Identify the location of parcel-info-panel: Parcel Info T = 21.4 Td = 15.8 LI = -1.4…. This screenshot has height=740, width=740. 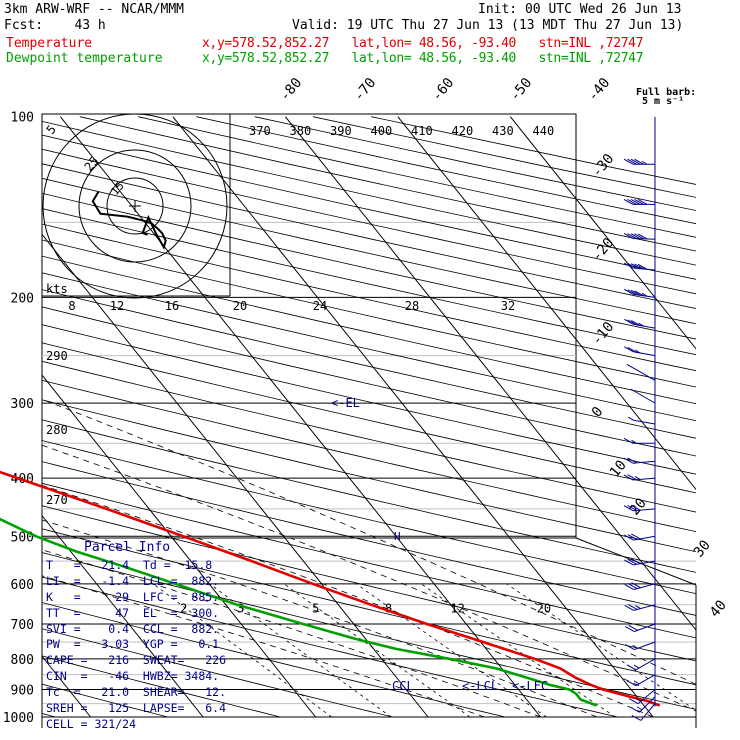
(141, 636).